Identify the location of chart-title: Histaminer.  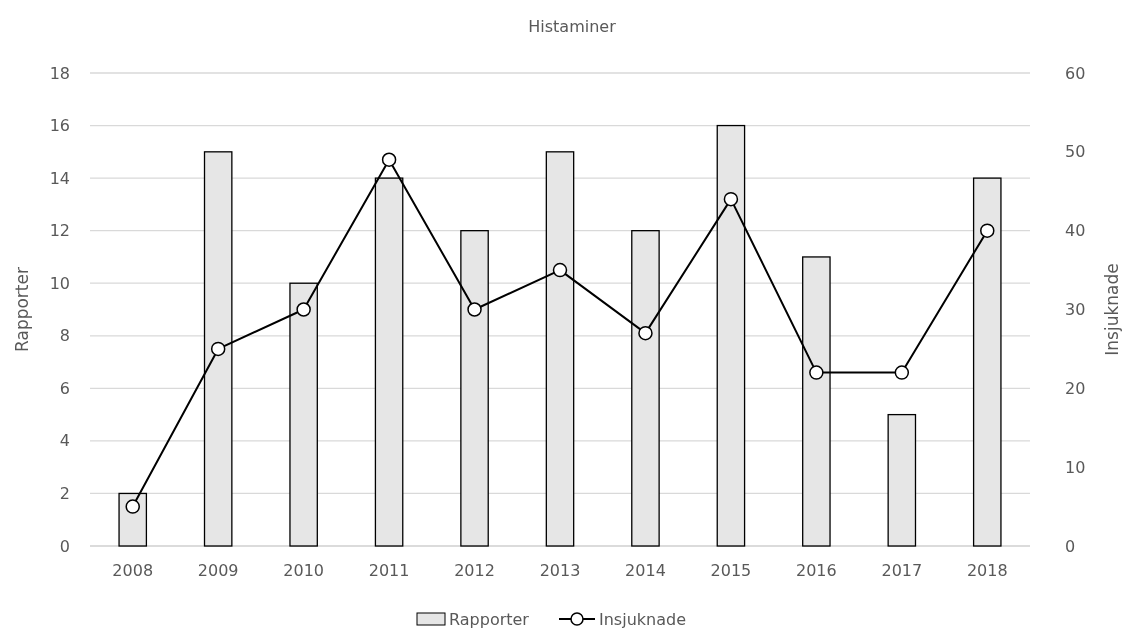
(572, 26).